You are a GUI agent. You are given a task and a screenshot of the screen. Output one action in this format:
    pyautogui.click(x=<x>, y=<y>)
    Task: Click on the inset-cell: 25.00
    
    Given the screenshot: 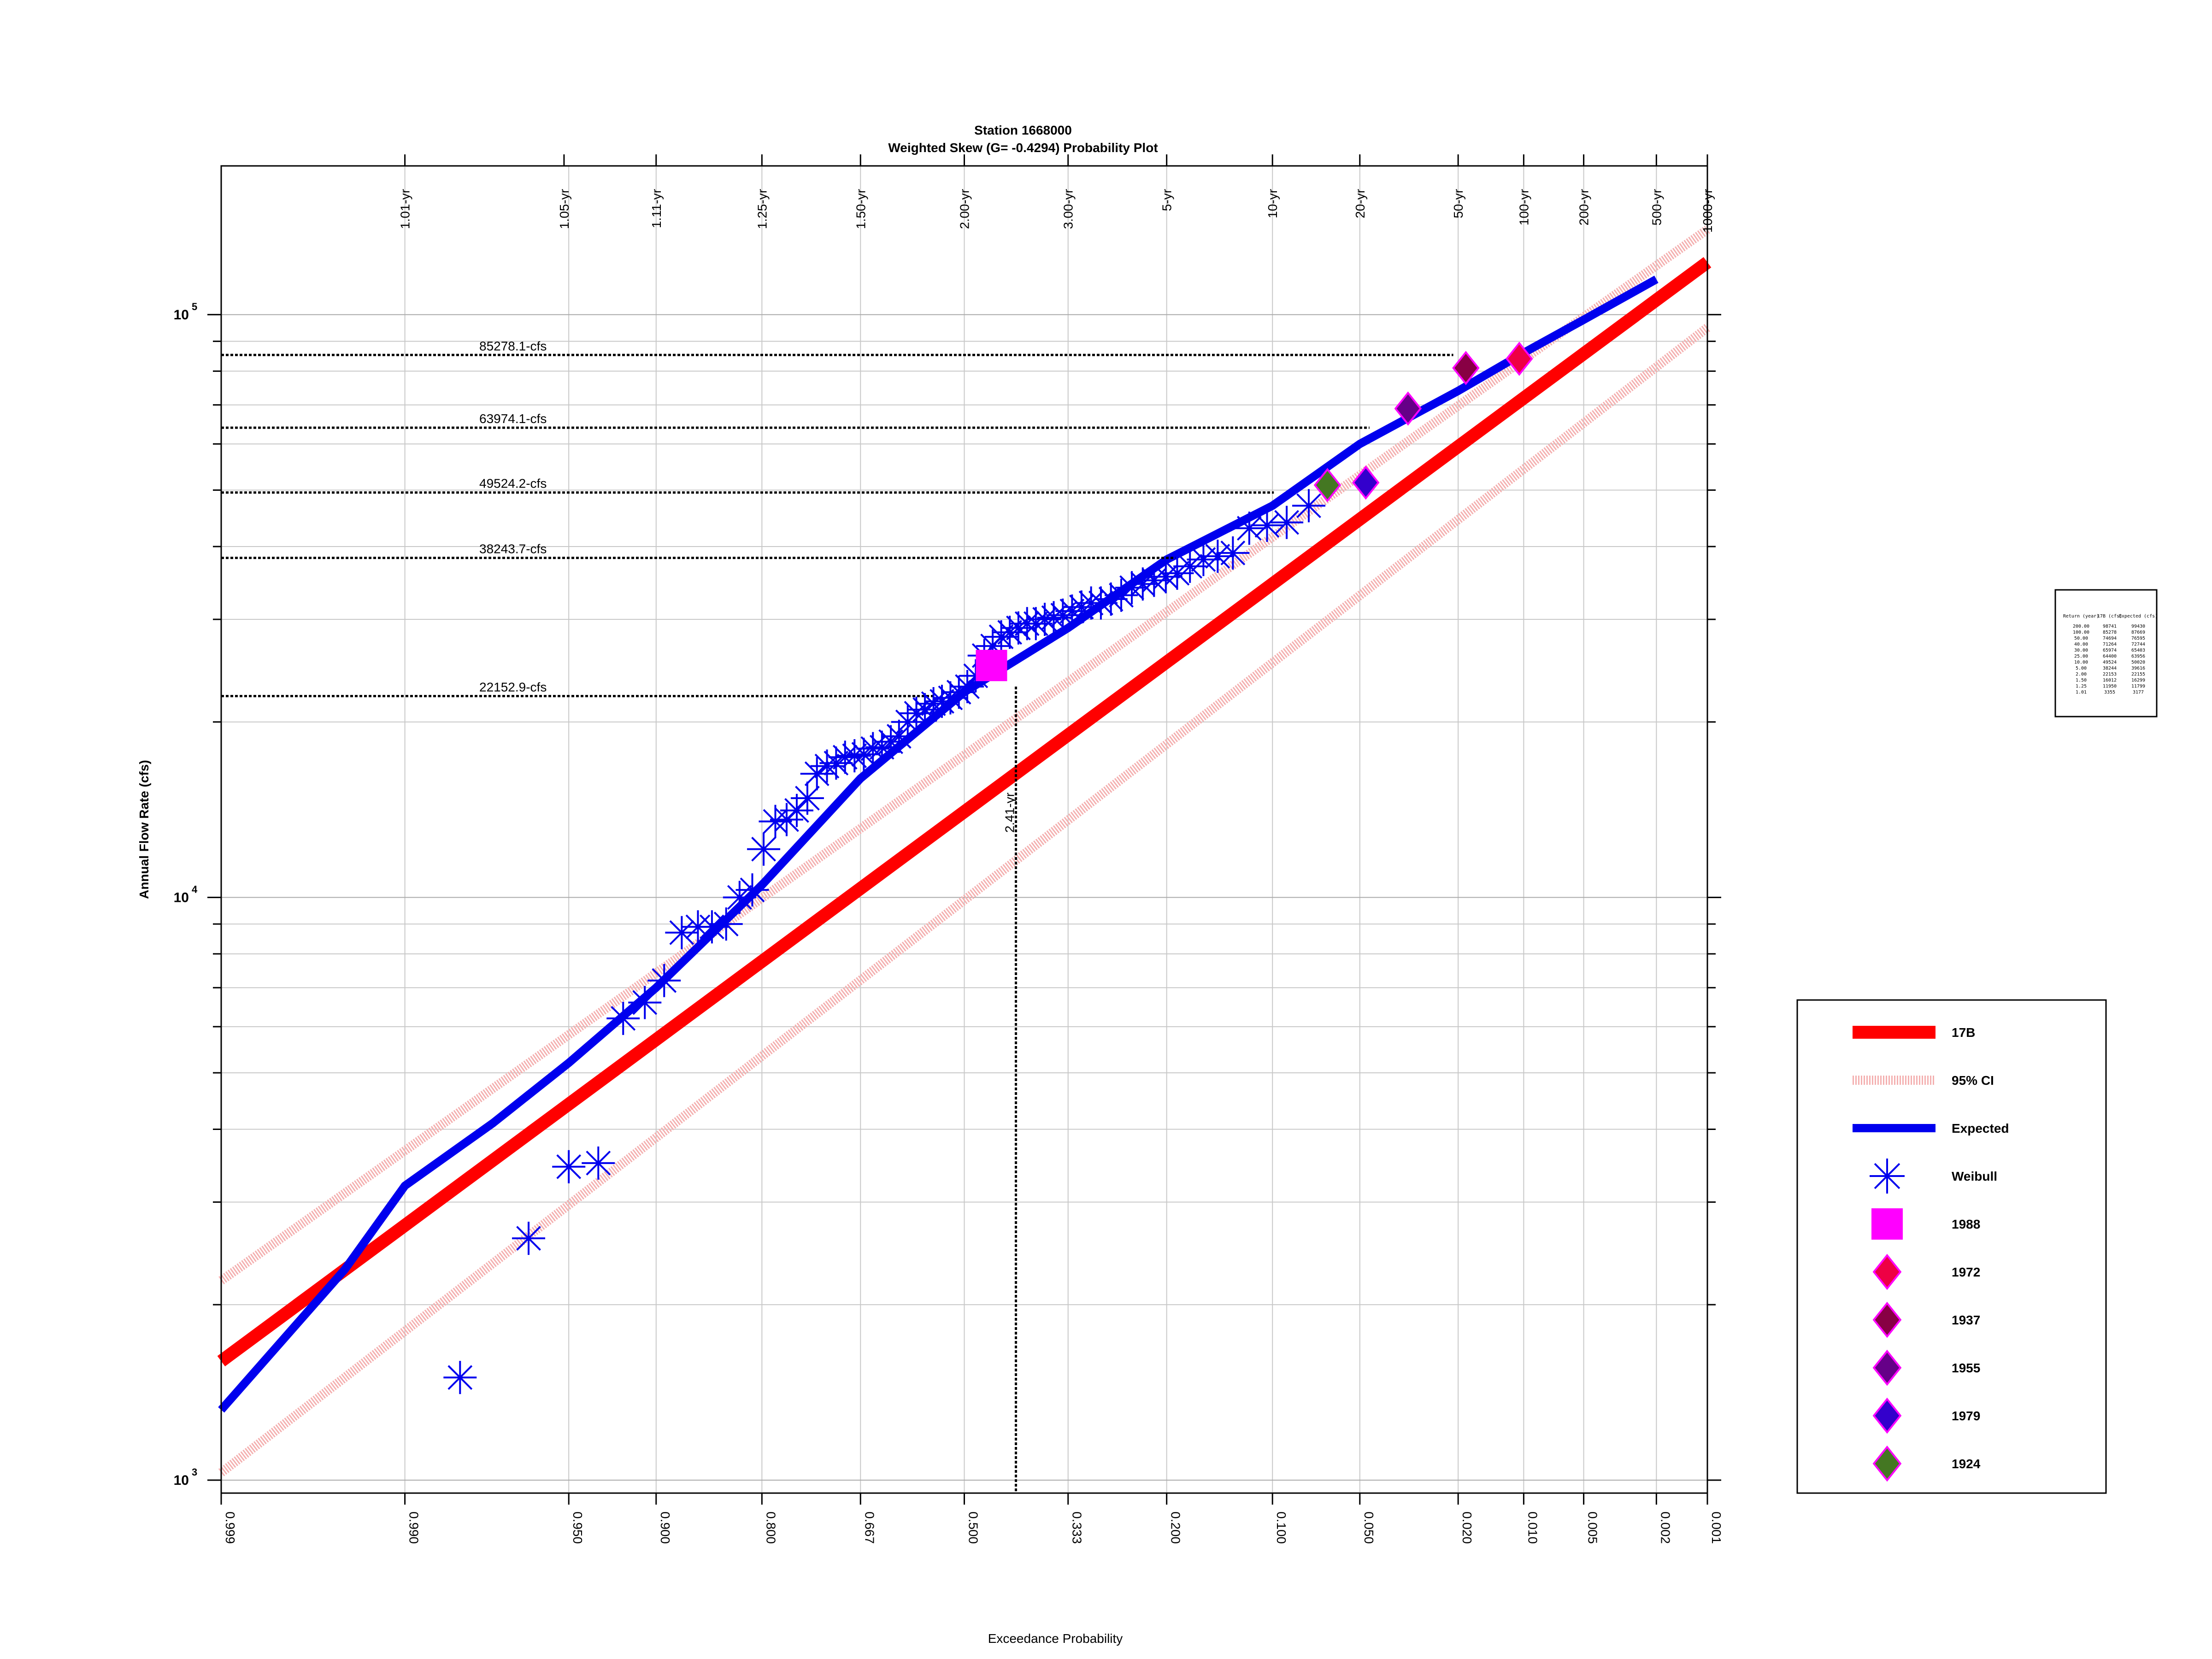 What is the action you would take?
    pyautogui.click(x=2081, y=656)
    